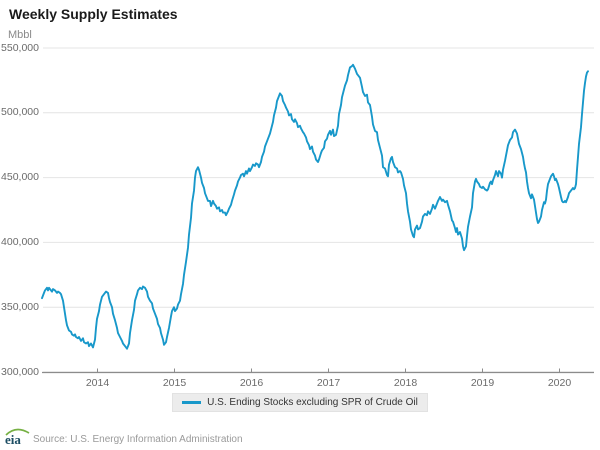 The width and height of the screenshot is (600, 450). Describe the element at coordinates (20, 112) in the screenshot. I see `y-tick-label: 500,000` at that location.